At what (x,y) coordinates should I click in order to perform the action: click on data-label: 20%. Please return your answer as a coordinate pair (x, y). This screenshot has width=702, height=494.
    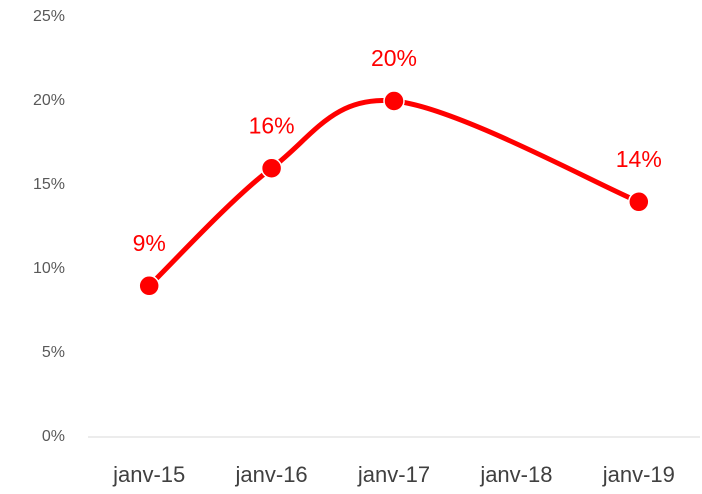
    Looking at the image, I should click on (394, 58).